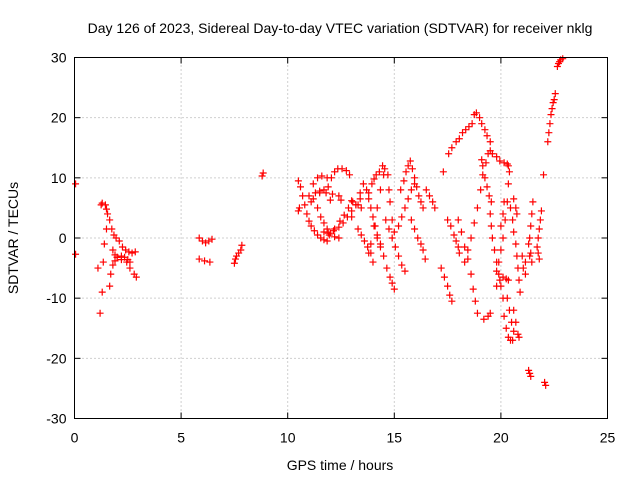  I want to click on x-tick-label: 0, so click(75, 438).